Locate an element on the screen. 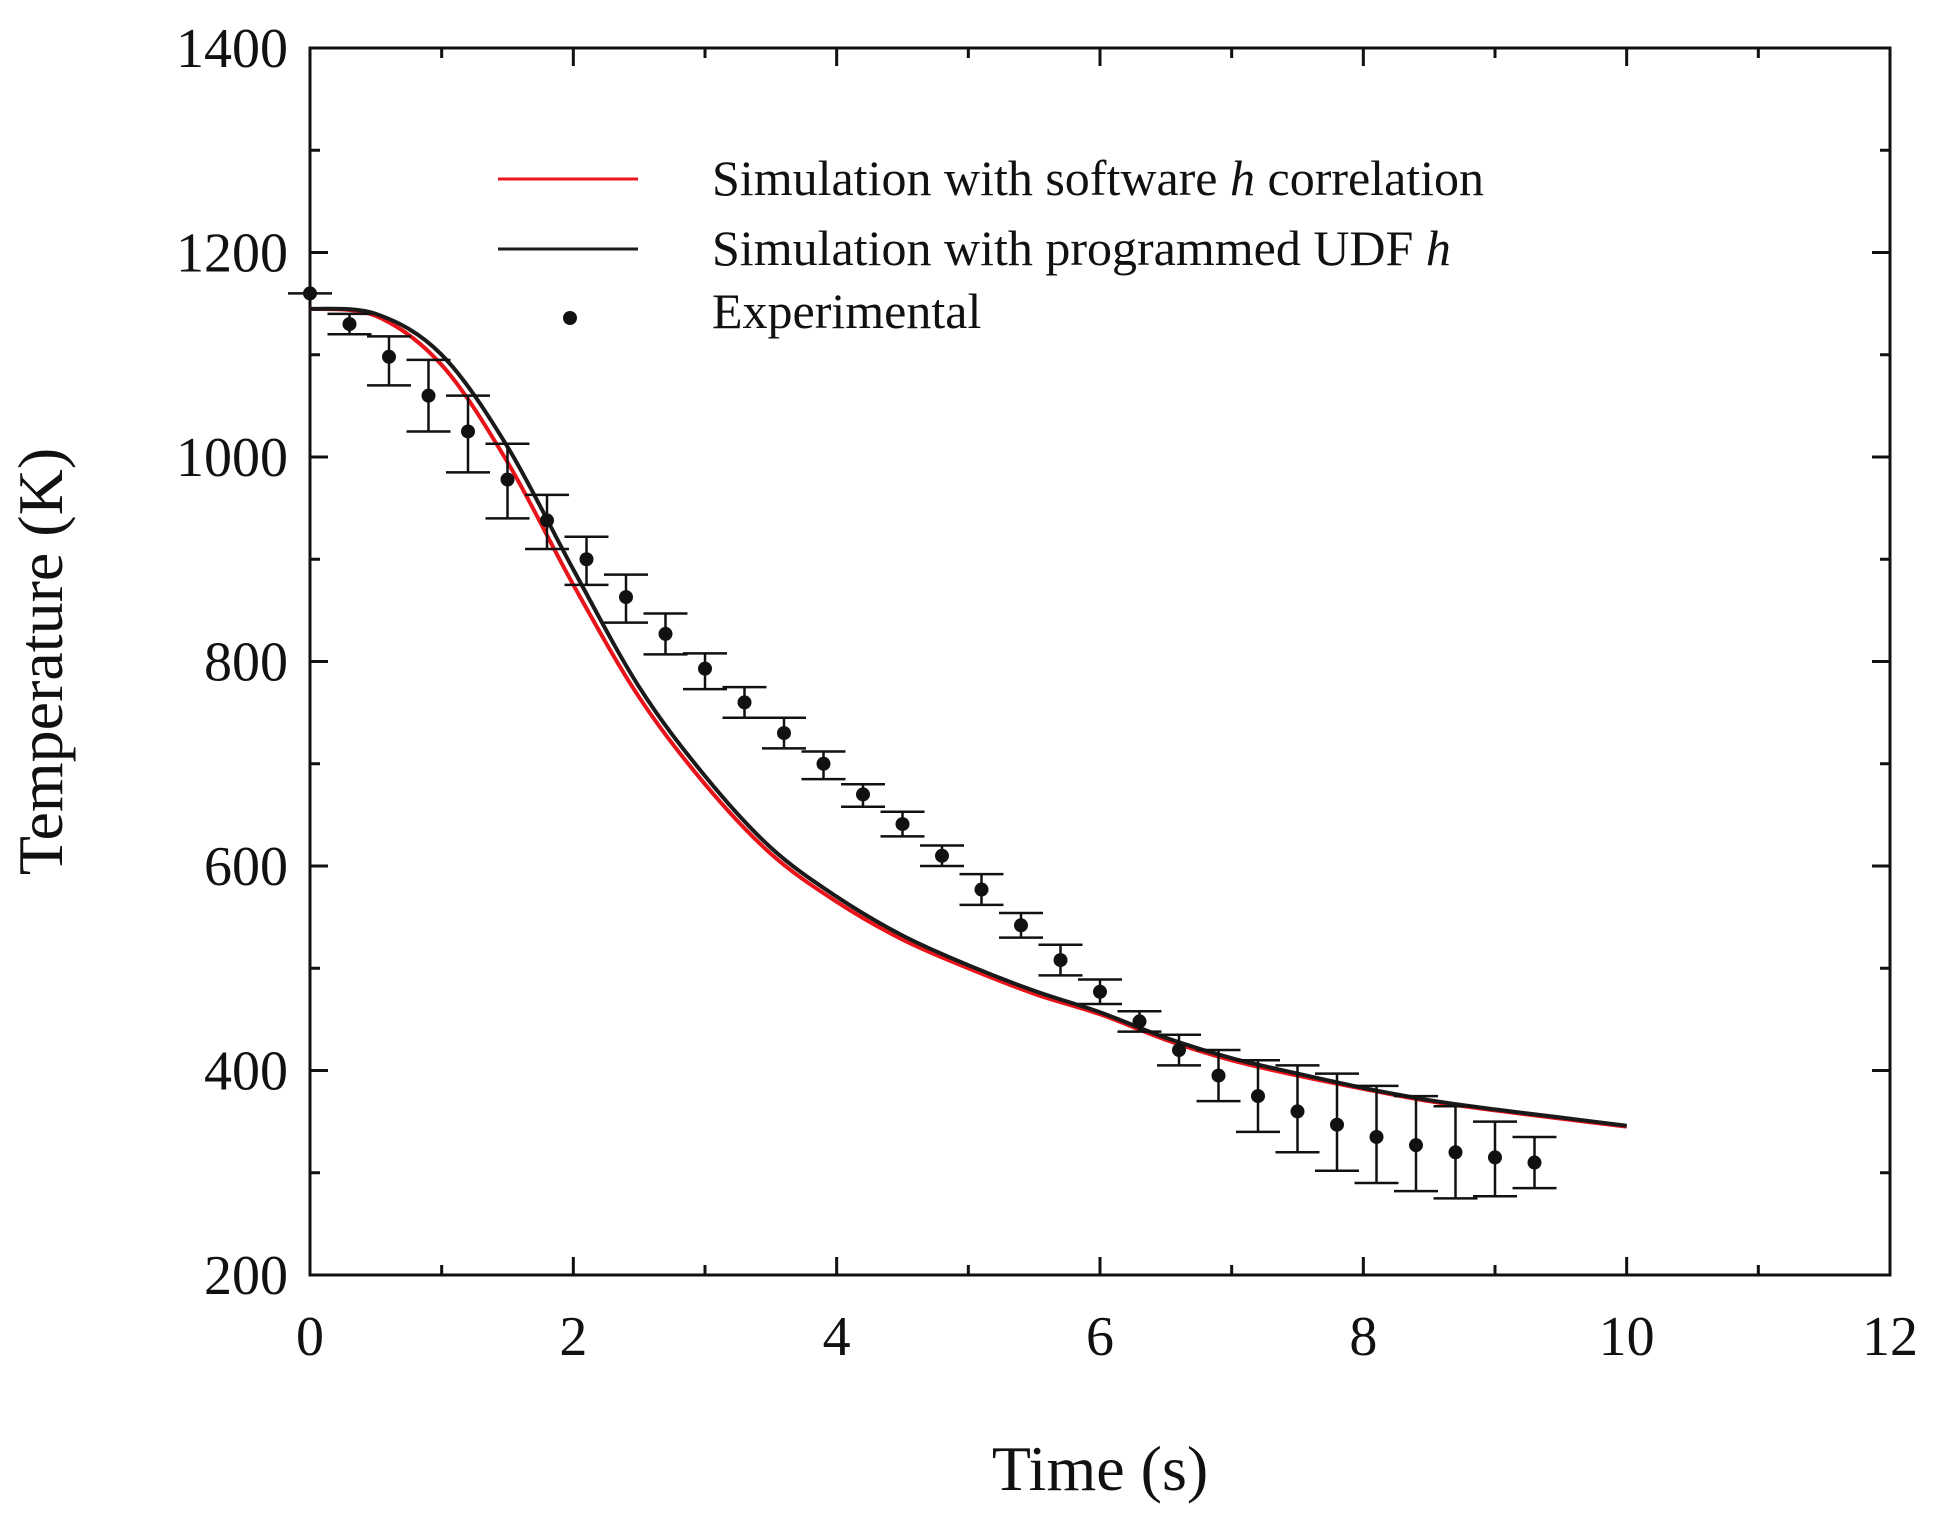 Image resolution: width=1939 pixels, height=1531 pixels. y-tick-label: 1200 is located at coordinates (232, 254).